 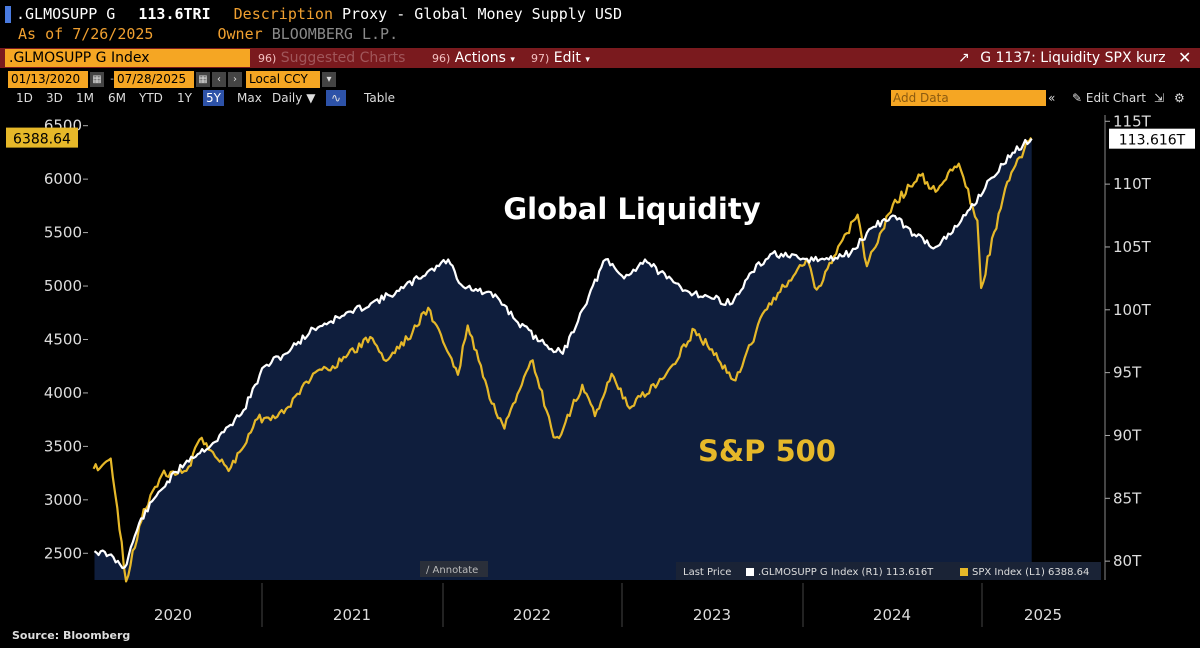 I want to click on start-date-input: 01/13/2020, so click(x=48, y=79).